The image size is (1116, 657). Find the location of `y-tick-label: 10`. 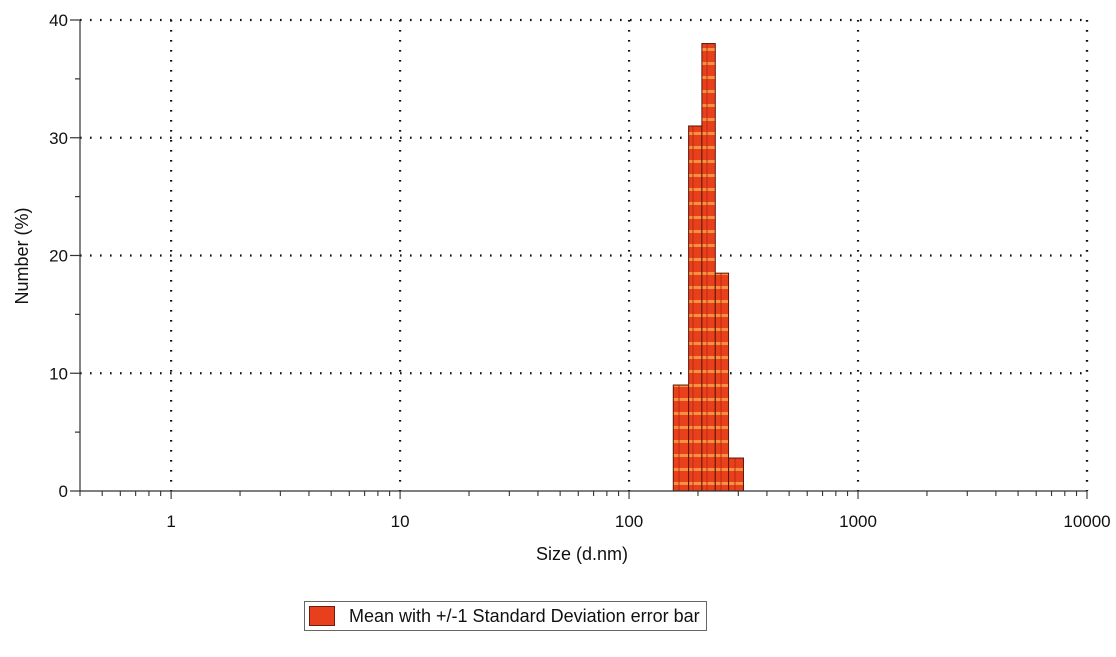

y-tick-label: 10 is located at coordinates (58, 373).